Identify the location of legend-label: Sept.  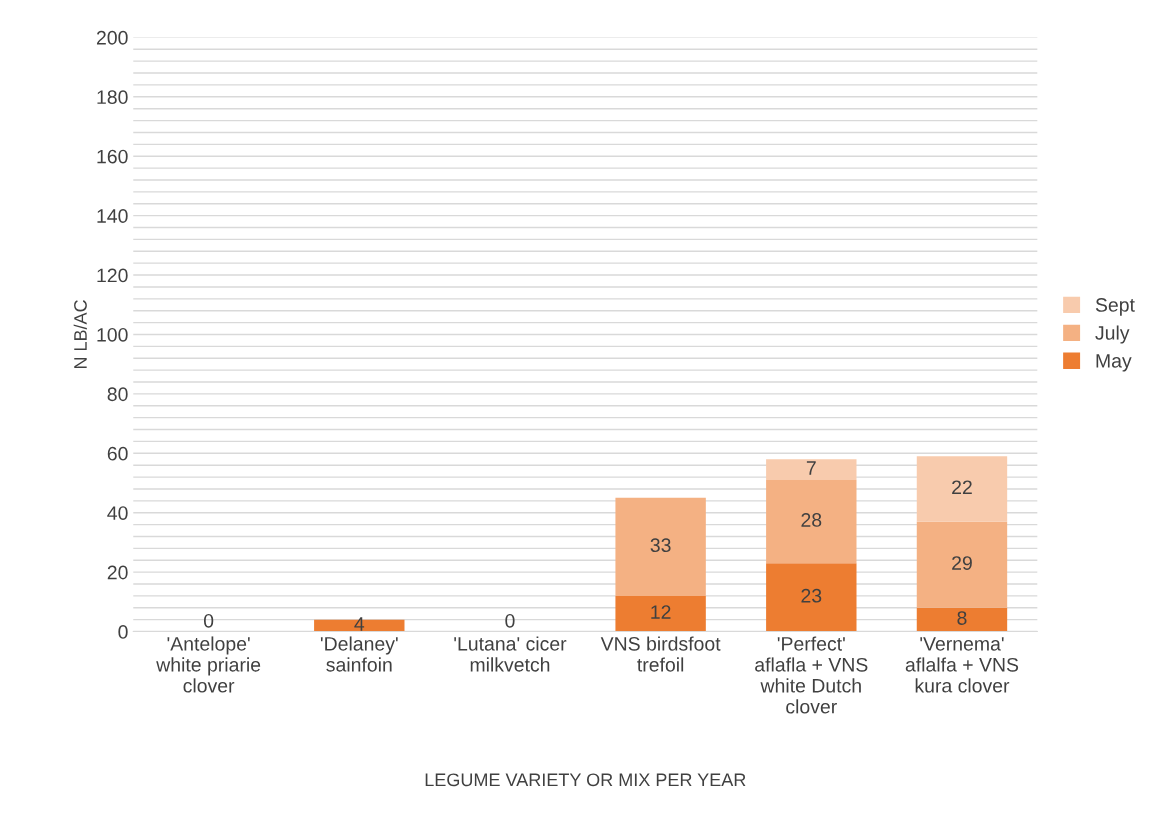
(1115, 307).